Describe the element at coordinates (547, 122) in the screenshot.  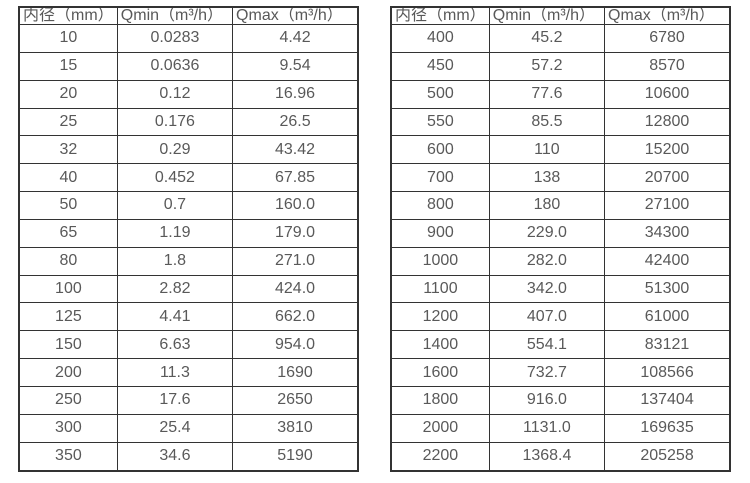
I see `table-cell: 85.5` at that location.